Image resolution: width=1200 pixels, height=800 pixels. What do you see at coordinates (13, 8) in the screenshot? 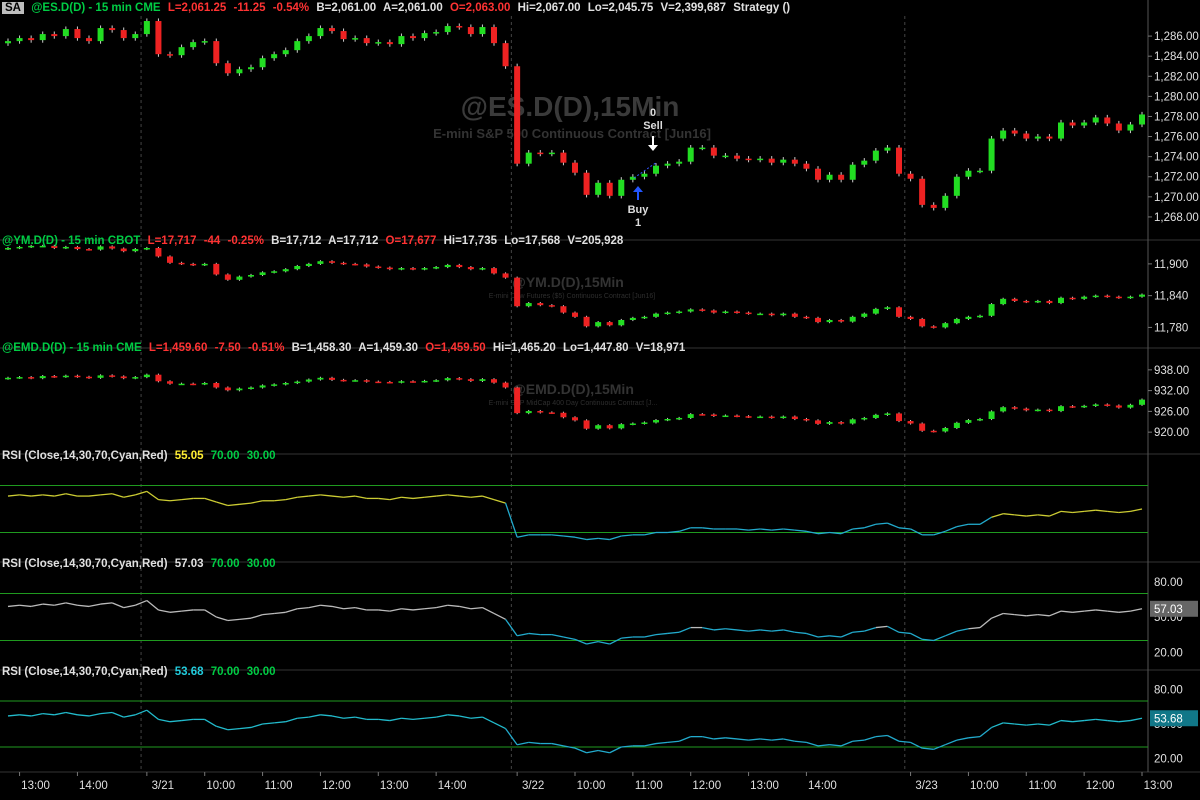
I see `sa-badge: SA` at bounding box center [13, 8].